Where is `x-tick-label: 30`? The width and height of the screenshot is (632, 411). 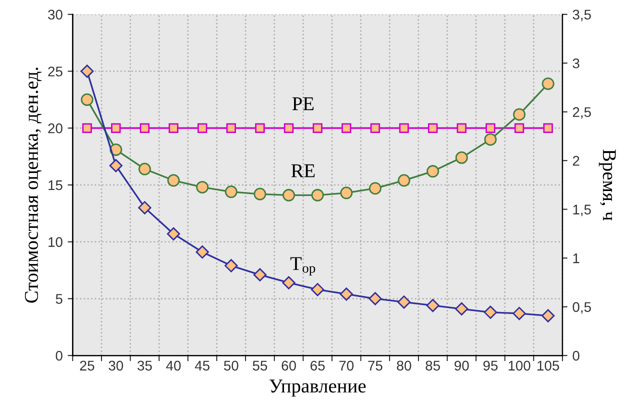
x-tick-label: 30 is located at coordinates (116, 365).